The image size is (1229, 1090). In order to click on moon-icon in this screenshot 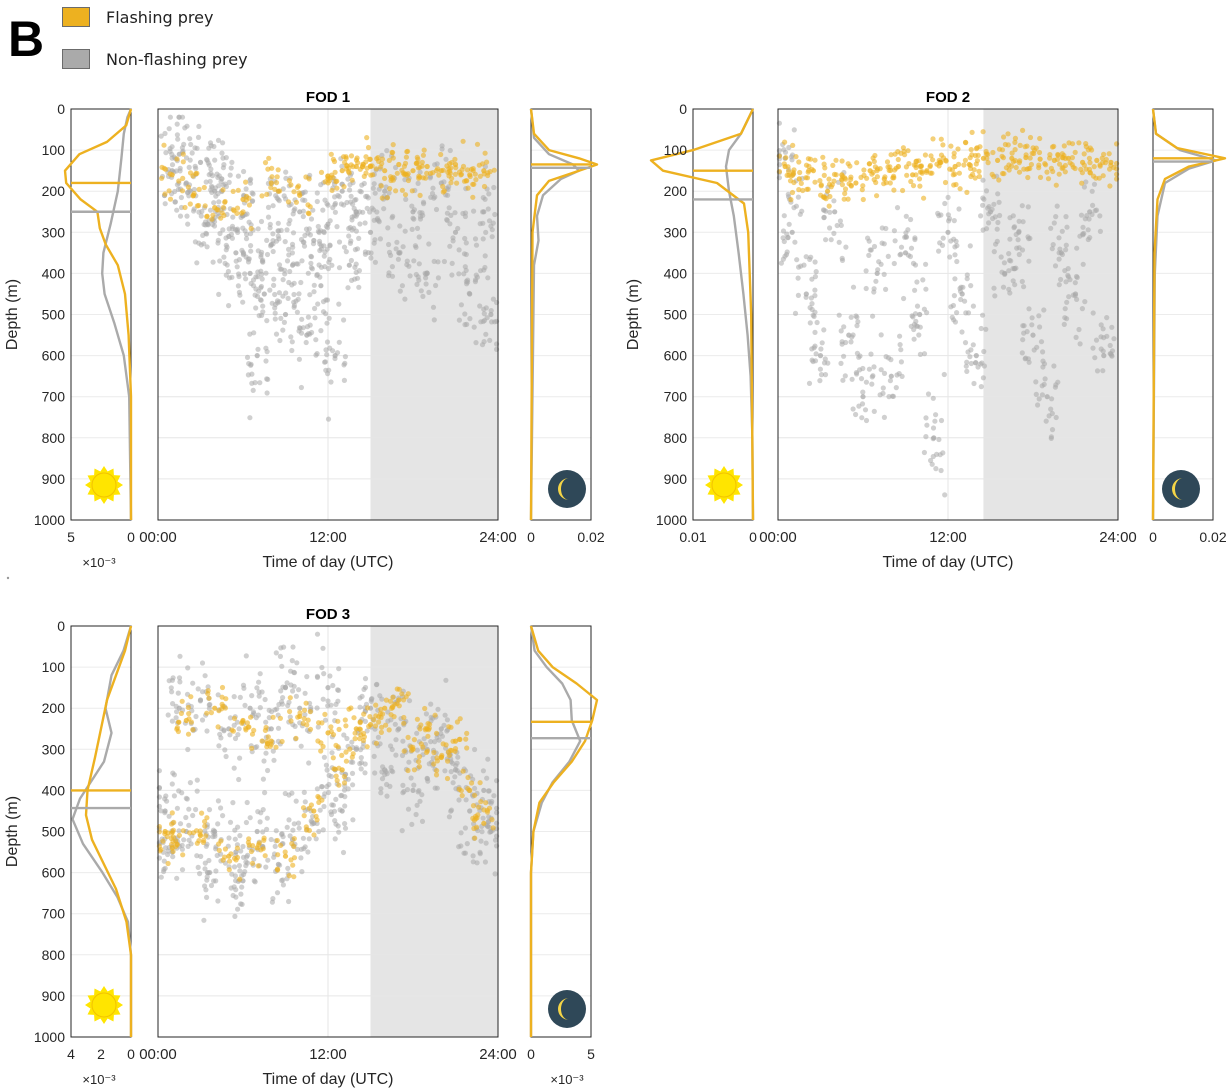, I will do `click(567, 1009)`.